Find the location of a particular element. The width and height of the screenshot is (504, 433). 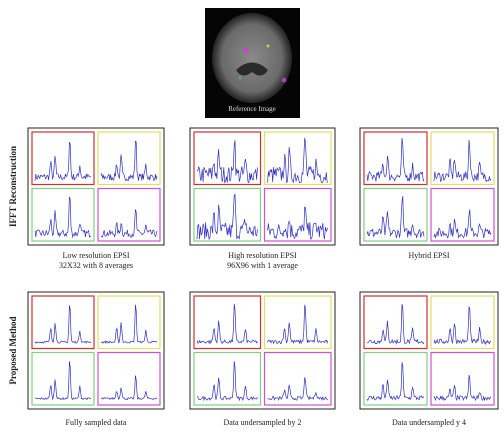

reference-image: Reference Image is located at coordinates (252, 63).